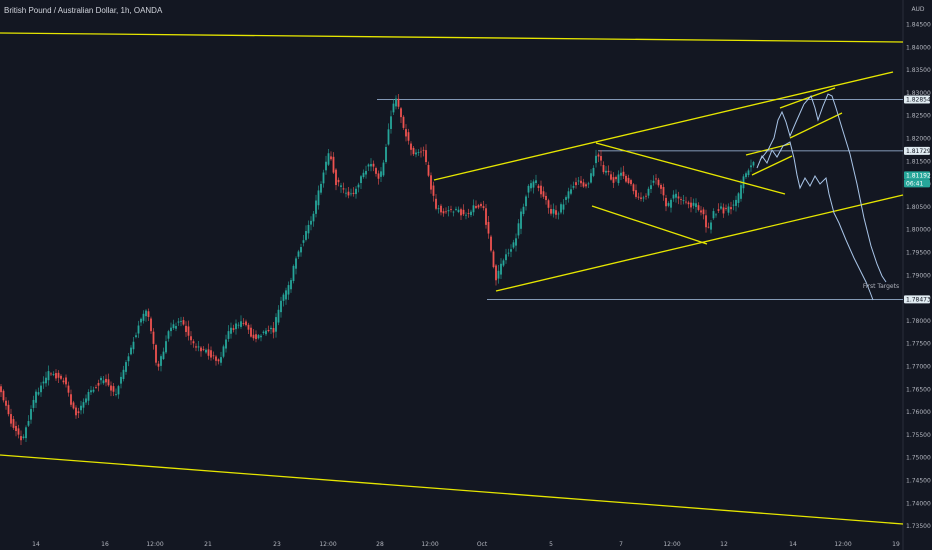 Image resolution: width=932 pixels, height=550 pixels. I want to click on y-tick-label: 1.79000, so click(918, 275).